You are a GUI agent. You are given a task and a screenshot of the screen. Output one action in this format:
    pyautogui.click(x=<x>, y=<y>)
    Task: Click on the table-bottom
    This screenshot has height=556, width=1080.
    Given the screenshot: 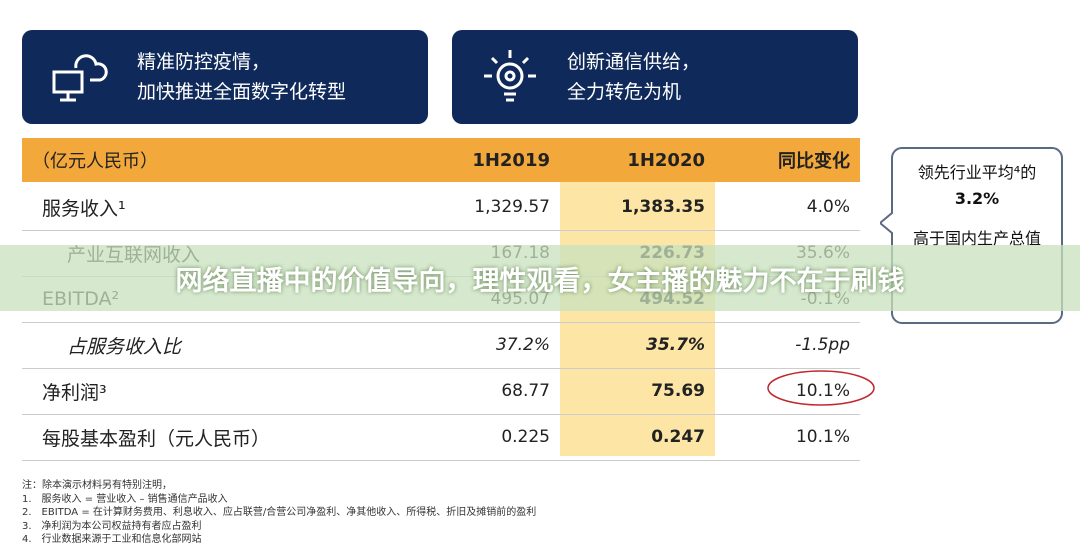 What is the action you would take?
    pyautogui.click(x=441, y=460)
    